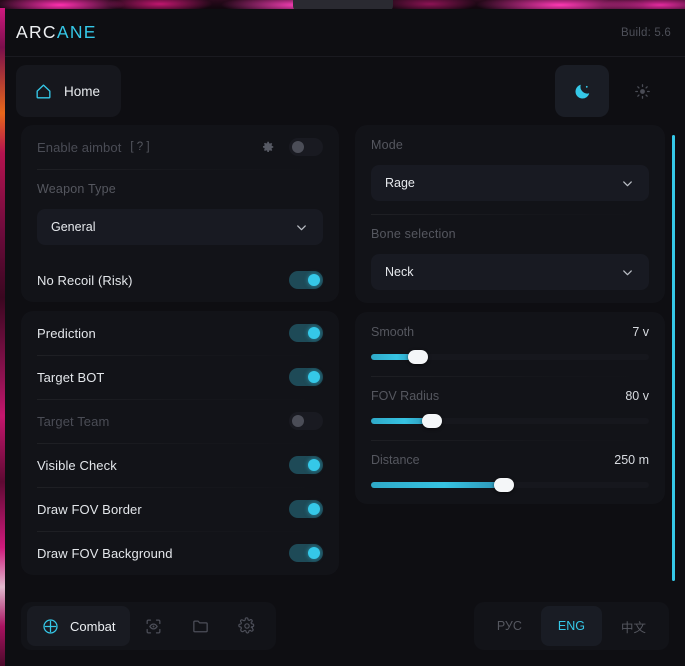 The height and width of the screenshot is (666, 685). What do you see at coordinates (180, 333) in the screenshot?
I see `row-option: Prediction` at bounding box center [180, 333].